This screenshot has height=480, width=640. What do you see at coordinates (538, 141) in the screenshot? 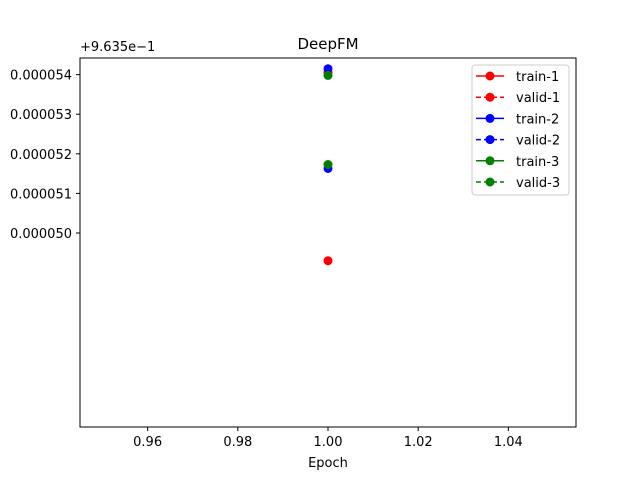
I see `legend-label-valid-2: valid-2` at bounding box center [538, 141].